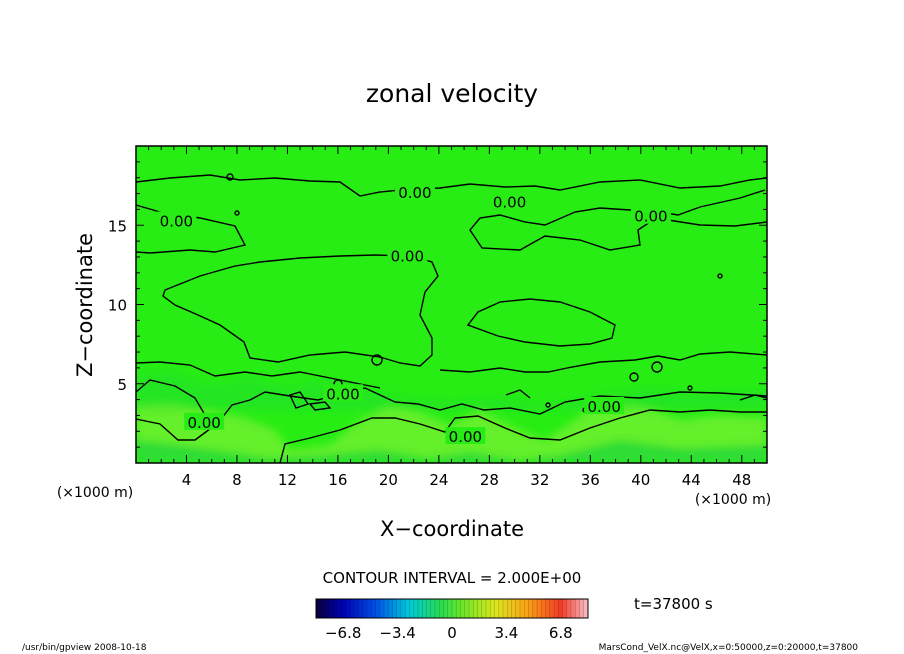  What do you see at coordinates (122, 385) in the screenshot?
I see `y-tick-label: 5` at bounding box center [122, 385].